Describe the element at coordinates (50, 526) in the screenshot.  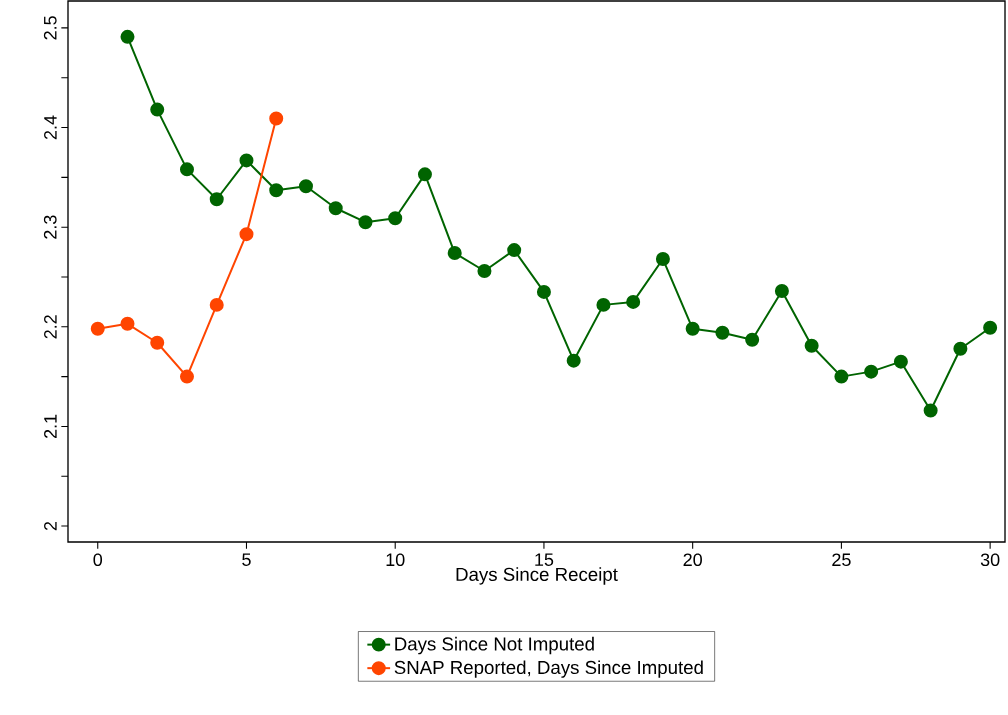
I see `y-tick-label: 2` at that location.